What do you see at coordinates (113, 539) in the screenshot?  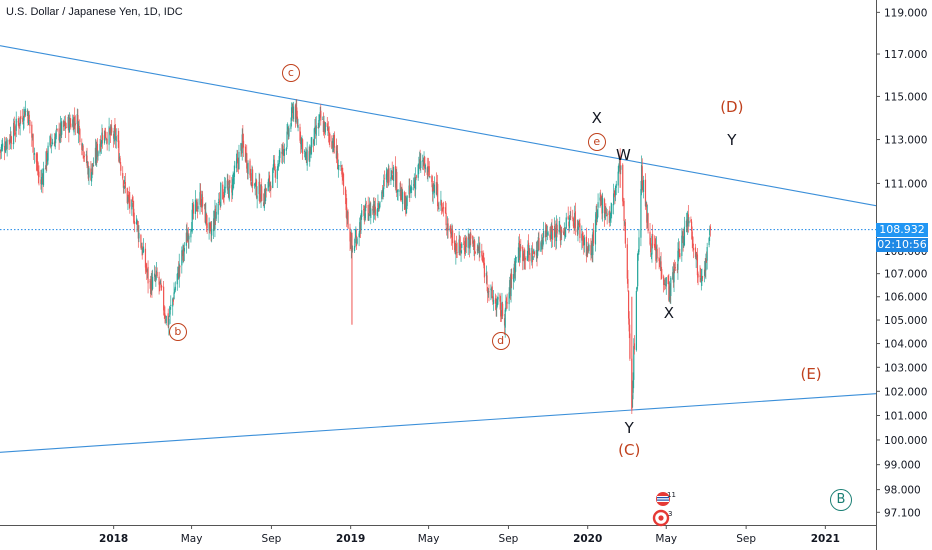 I see `x-tick-label: 2018` at bounding box center [113, 539].